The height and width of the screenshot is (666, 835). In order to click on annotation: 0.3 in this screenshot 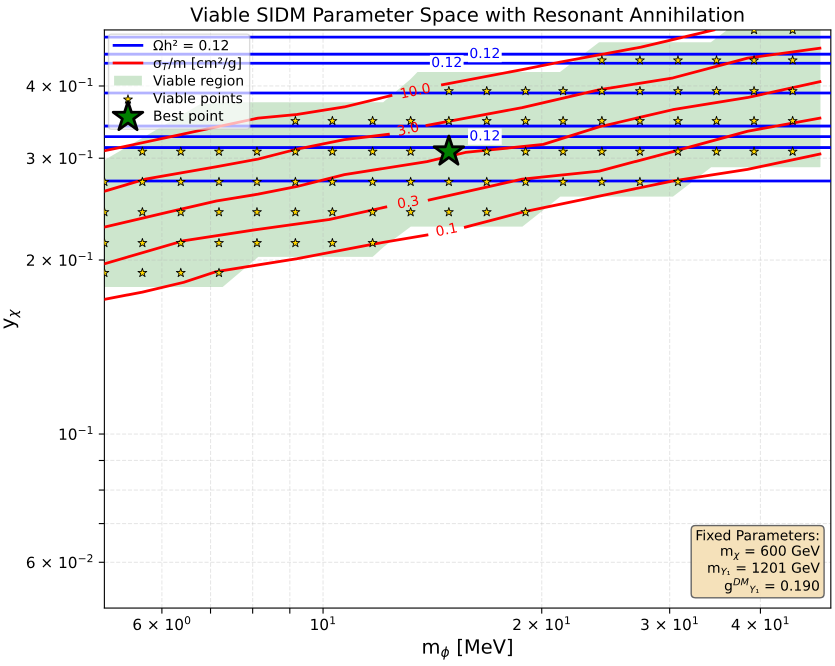, I will do `click(408, 202)`.